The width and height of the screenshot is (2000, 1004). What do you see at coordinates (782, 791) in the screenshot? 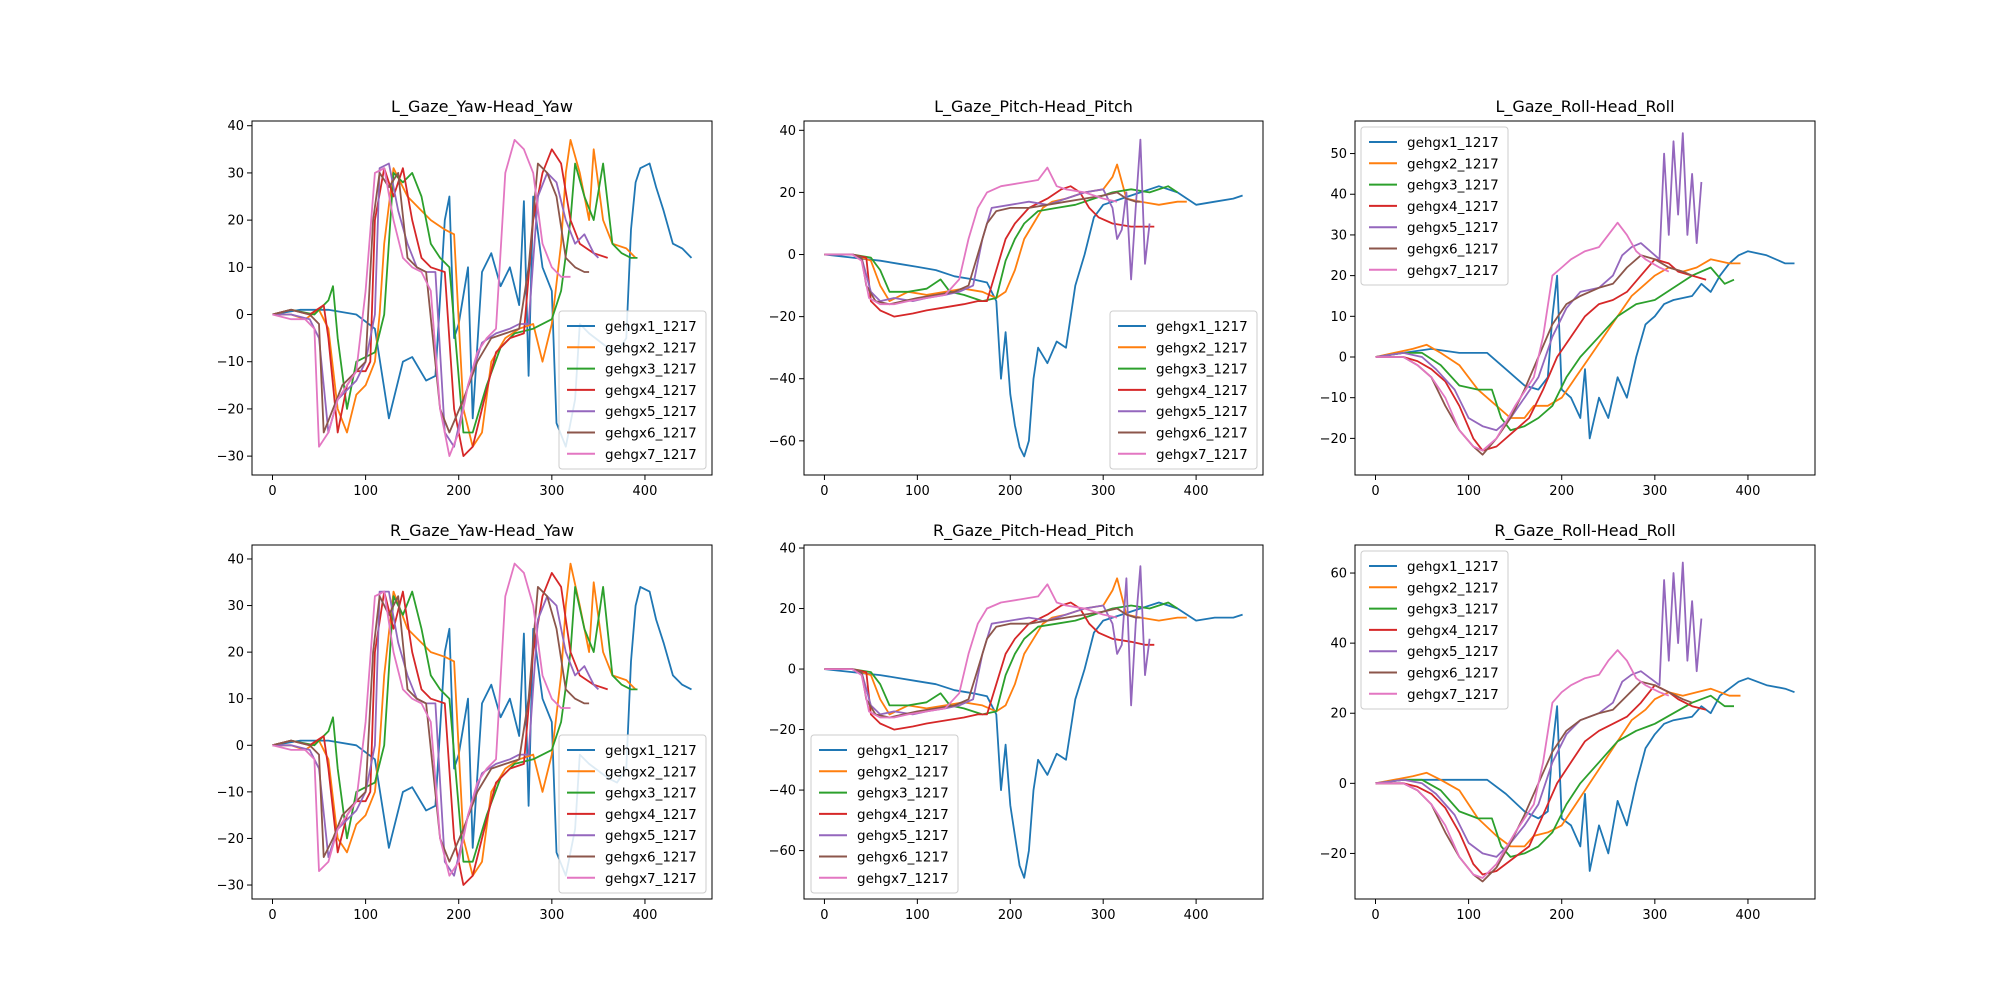
I see `y-tick-label: −40` at bounding box center [782, 791].